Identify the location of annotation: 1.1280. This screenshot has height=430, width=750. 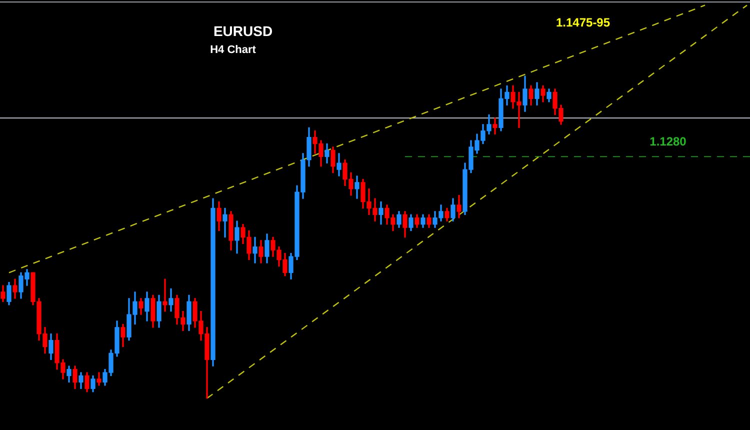
(668, 141).